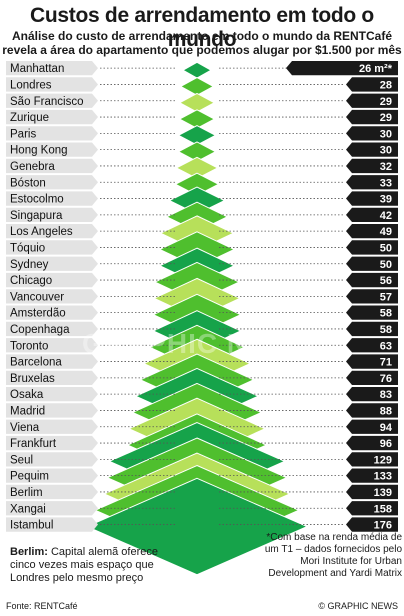 Image resolution: width=404 pixels, height=616 pixels. What do you see at coordinates (386, 281) in the screenshot?
I see `value-label: 56` at bounding box center [386, 281].